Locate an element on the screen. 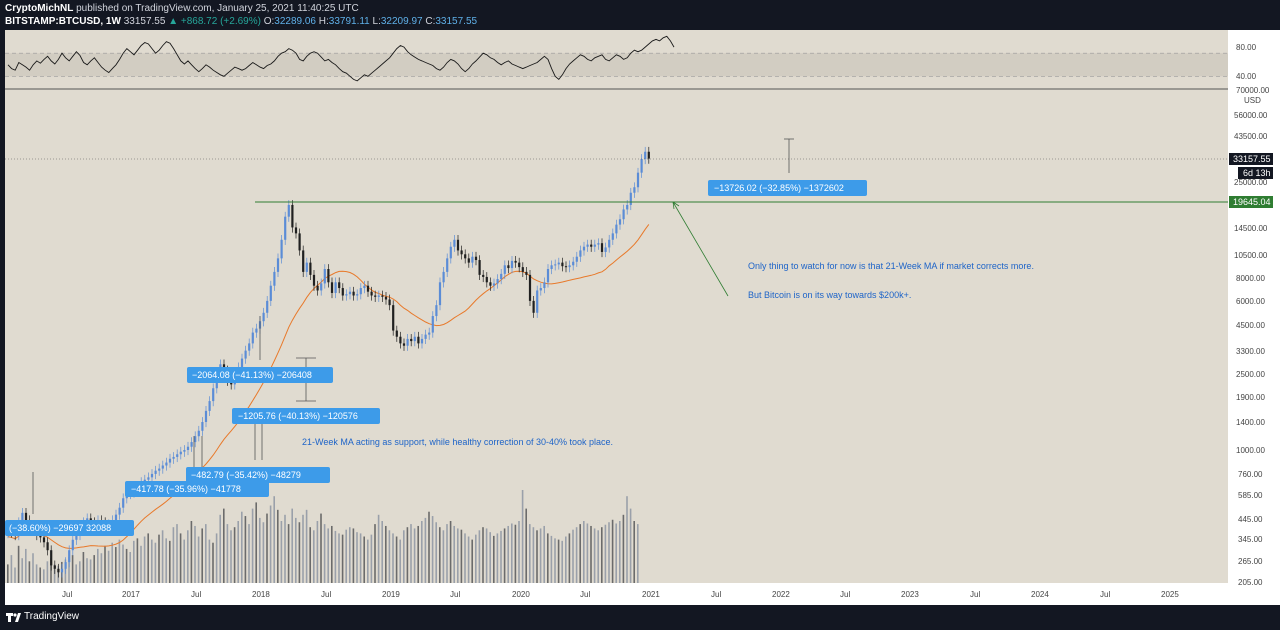  time-tick-2017: 2017 is located at coordinates (131, 594).